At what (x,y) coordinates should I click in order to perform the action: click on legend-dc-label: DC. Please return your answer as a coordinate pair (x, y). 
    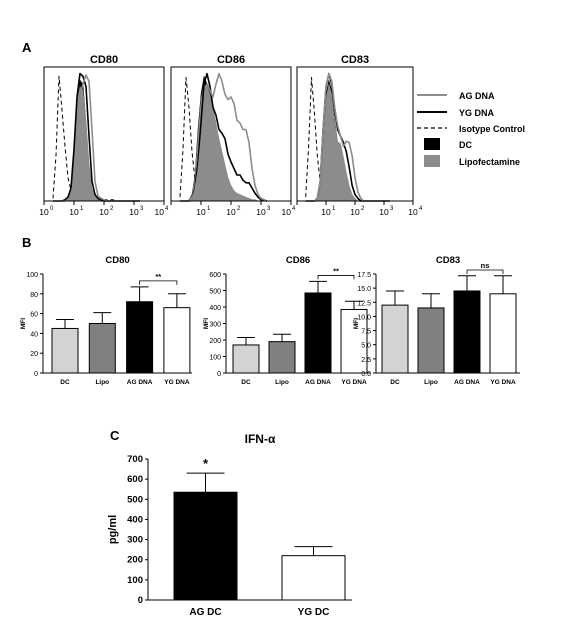
    Looking at the image, I should click on (465, 145).